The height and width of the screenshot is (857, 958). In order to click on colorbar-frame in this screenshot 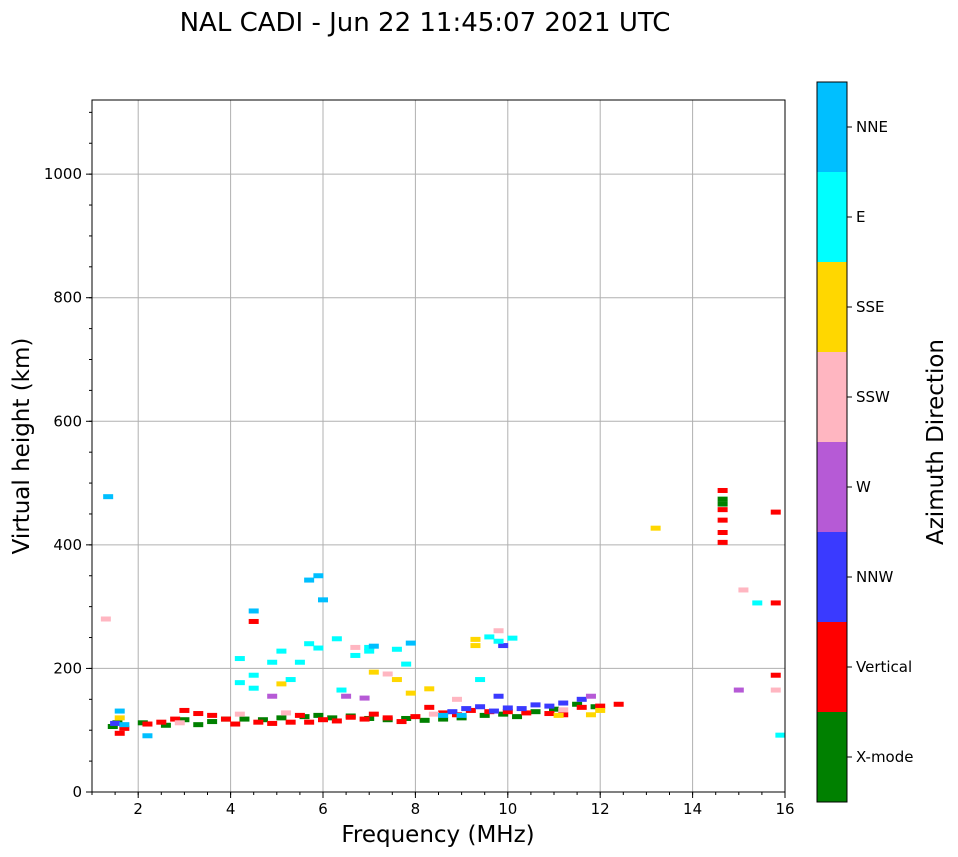, I will do `click(832, 442)`.